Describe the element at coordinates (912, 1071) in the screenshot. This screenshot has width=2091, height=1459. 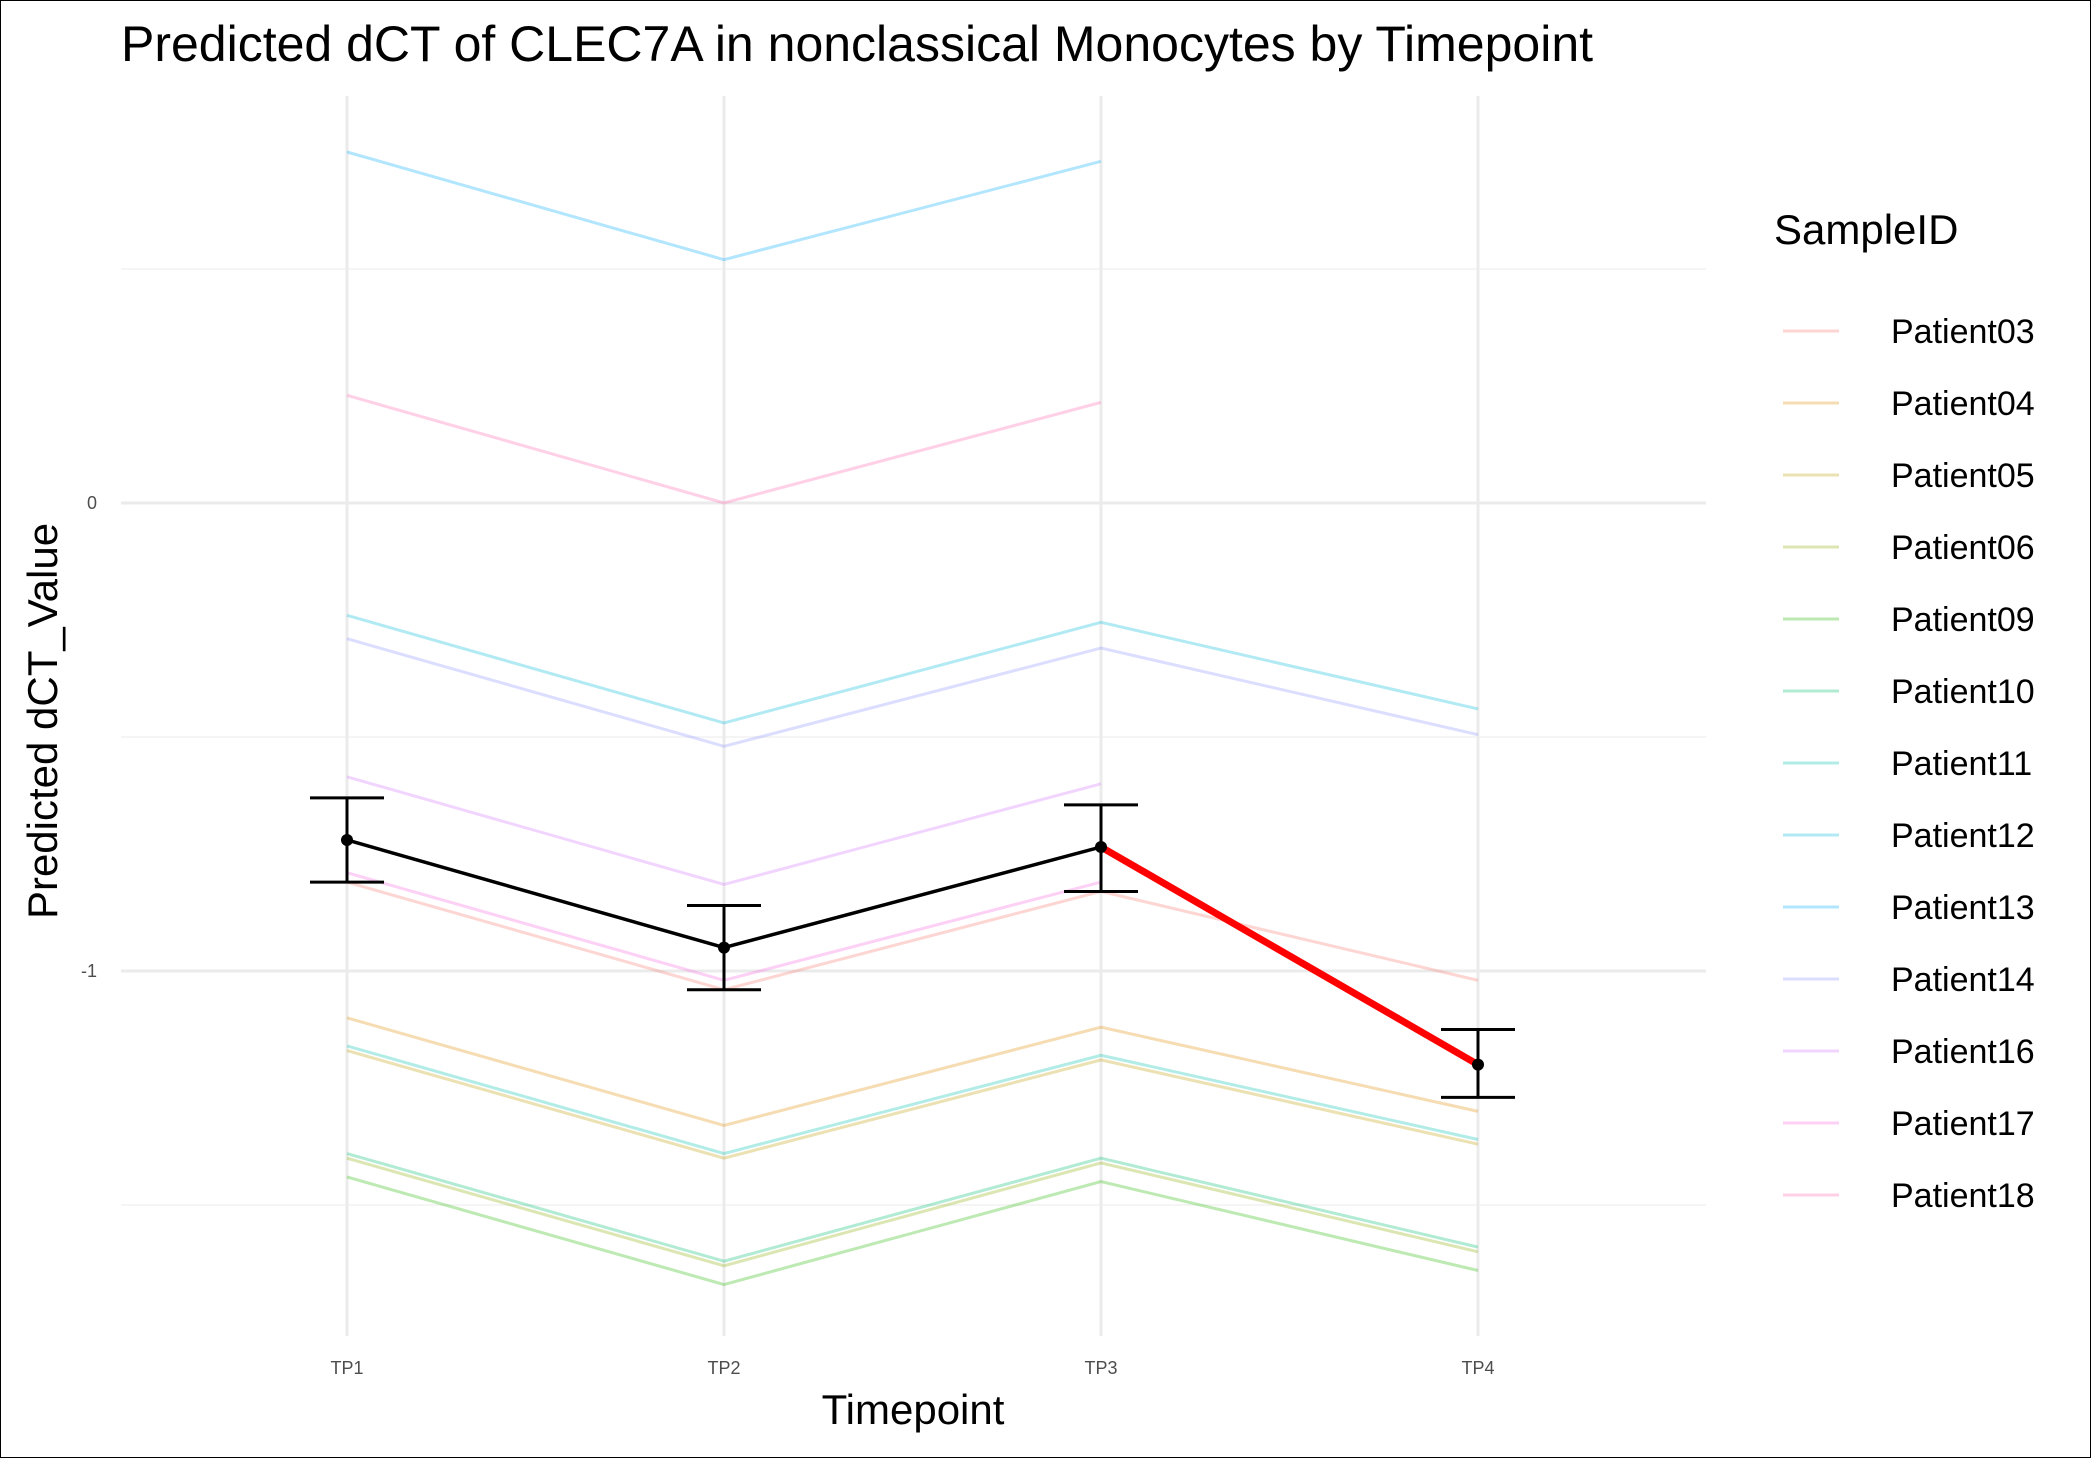
I see `series-line-patient04` at that location.